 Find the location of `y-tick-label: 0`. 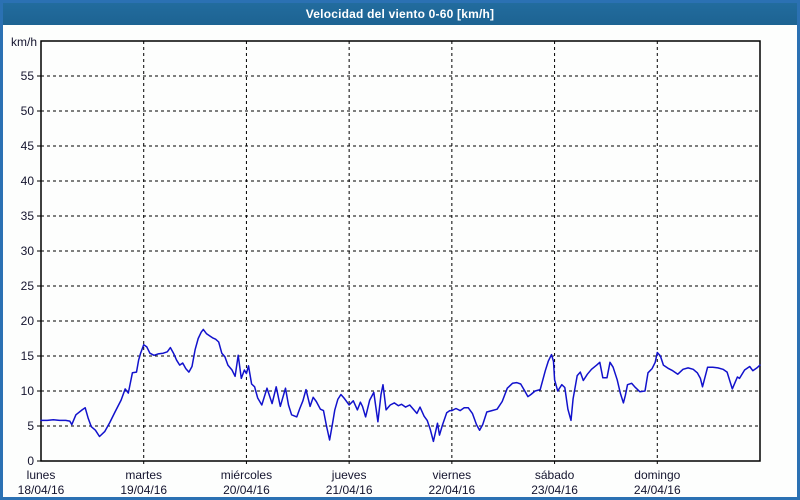

y-tick-label: 0 is located at coordinates (30, 461).